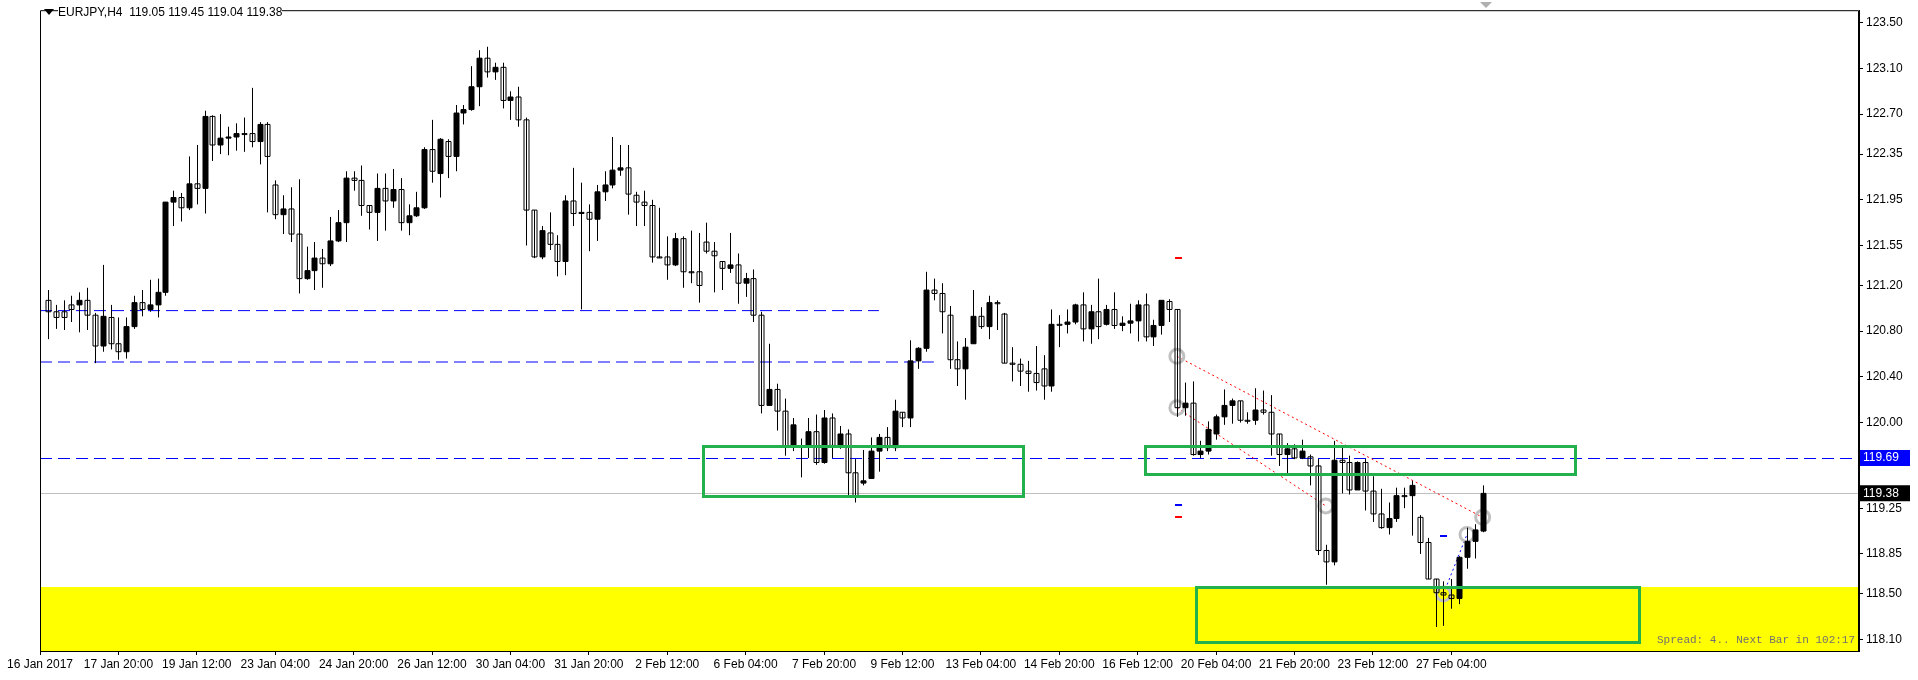 The width and height of the screenshot is (1918, 680). What do you see at coordinates (1885, 153) in the screenshot?
I see `y-tick-label: 122.35` at bounding box center [1885, 153].